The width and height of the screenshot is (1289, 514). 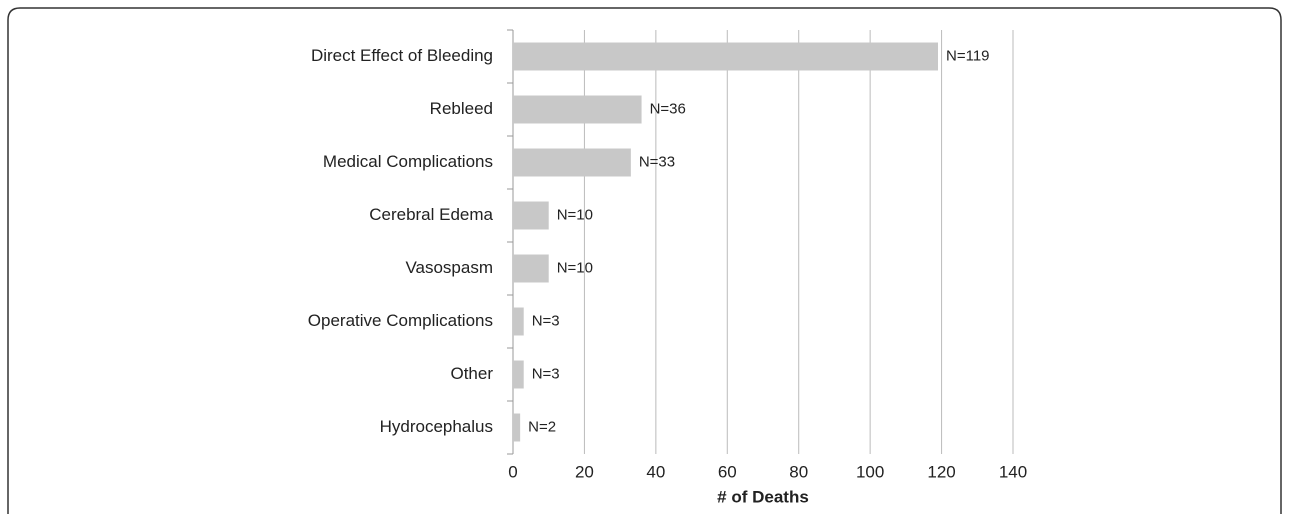 I want to click on x-tick-label: 40, so click(x=655, y=471).